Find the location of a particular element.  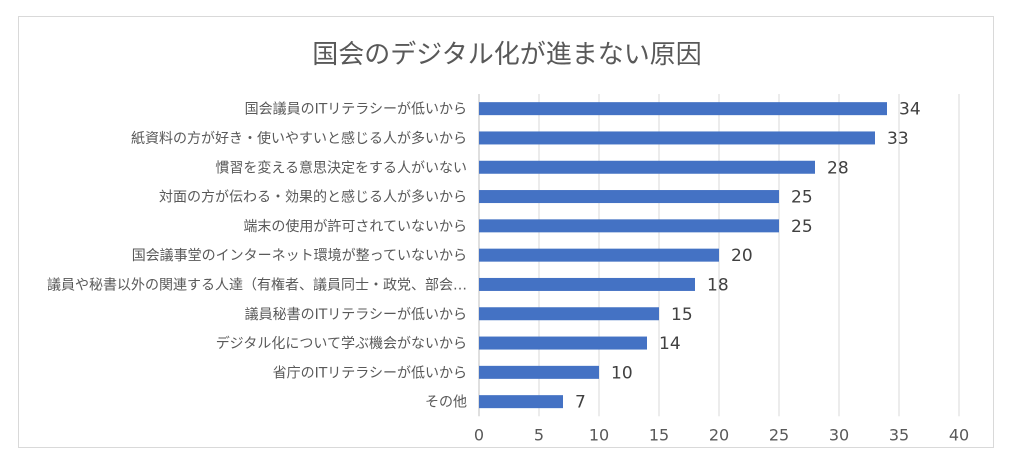

category-label: 省庁のITリテラシーが低いから is located at coordinates (370, 373).